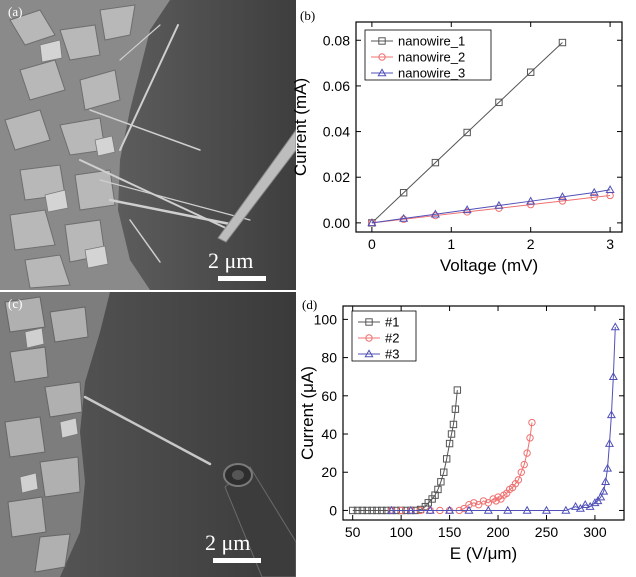  Describe the element at coordinates (384, 336) in the screenshot. I see `legend: #1#2#3` at that location.